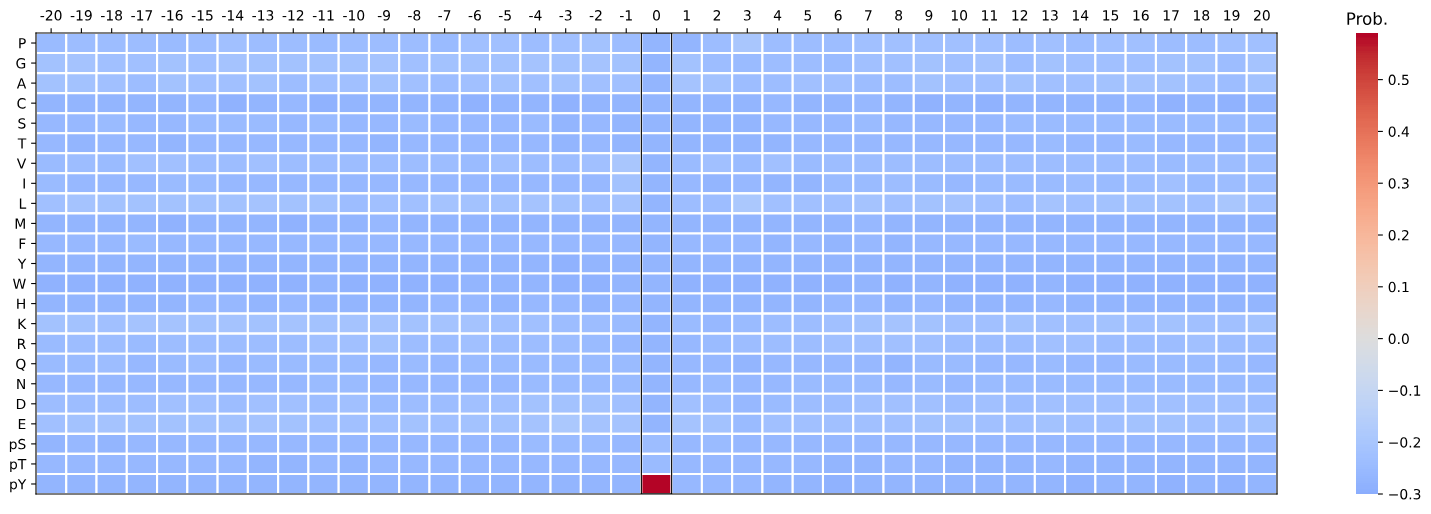 The height and width of the screenshot is (514, 1431). Describe the element at coordinates (868, 15) in the screenshot. I see `x-tick-label: 7` at that location.